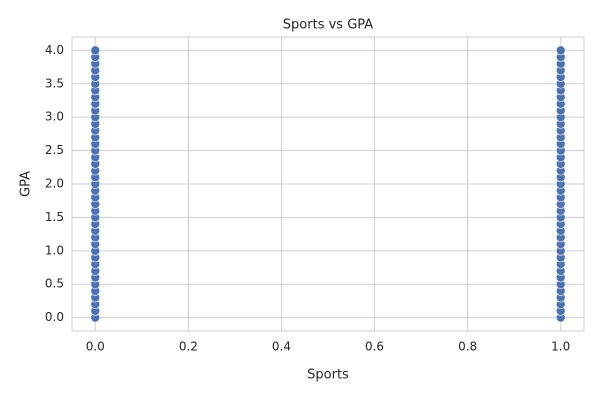  Describe the element at coordinates (467, 347) in the screenshot. I see `x-tick-label: 0.8` at that location.